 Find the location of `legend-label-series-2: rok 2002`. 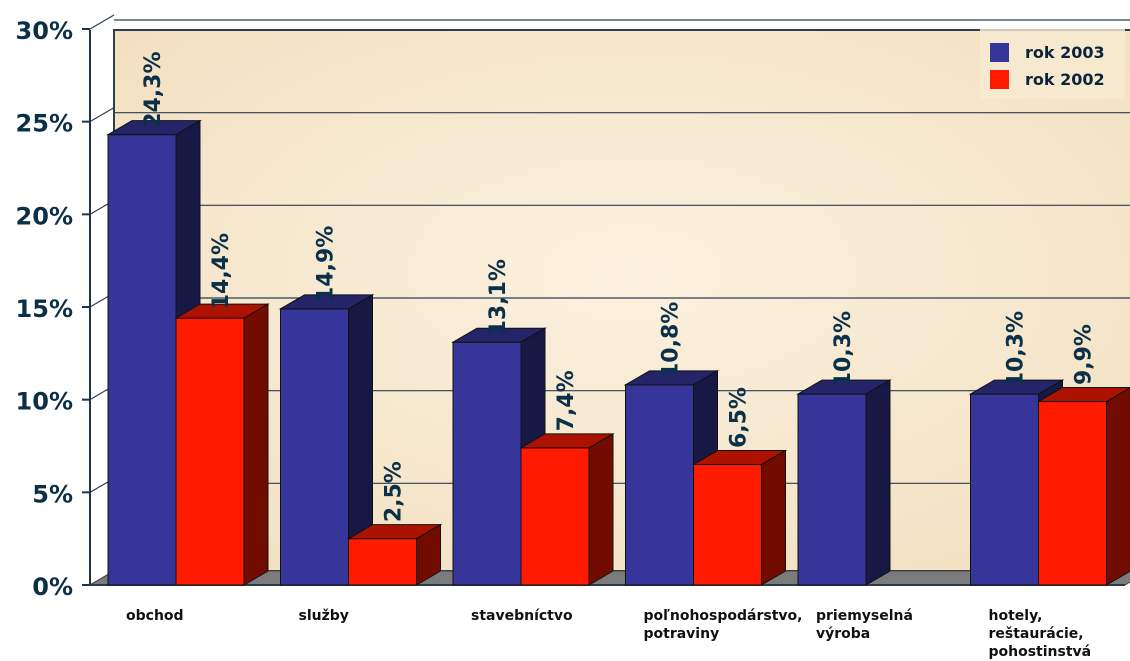

legend-label-series-2: rok 2002 is located at coordinates (1065, 79).